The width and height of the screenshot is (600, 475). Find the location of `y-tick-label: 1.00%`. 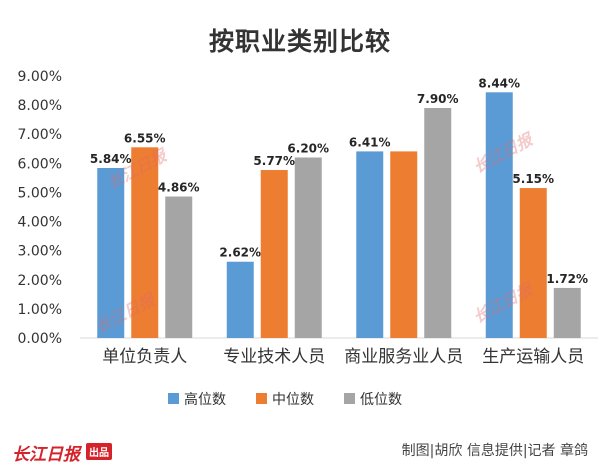

y-tick-label: 1.00% is located at coordinates (40, 310).